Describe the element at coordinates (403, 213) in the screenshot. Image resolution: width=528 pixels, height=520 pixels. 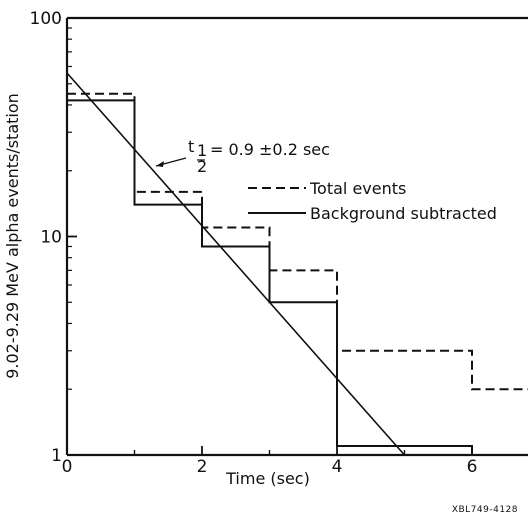
I see `legend-label-bgsub: Background subtracted` at that location.